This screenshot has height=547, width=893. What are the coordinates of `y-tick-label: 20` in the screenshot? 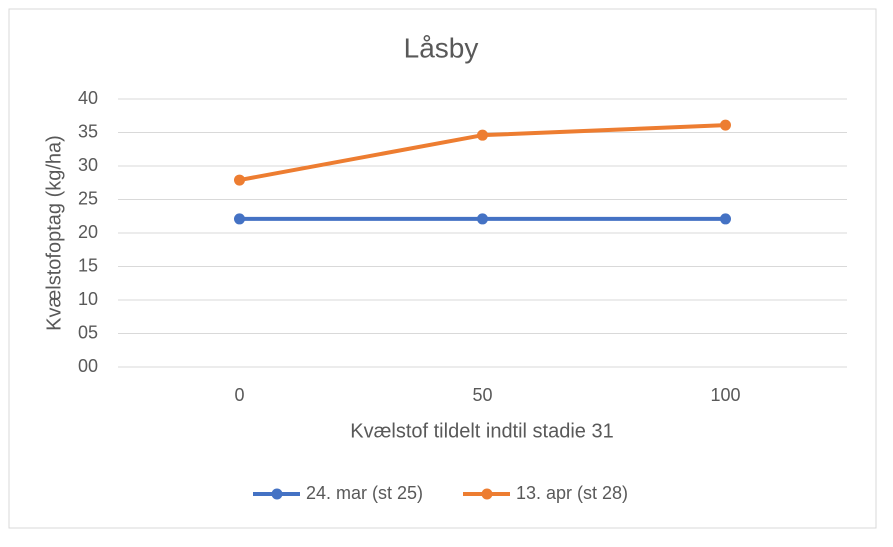 It's located at (88, 232).